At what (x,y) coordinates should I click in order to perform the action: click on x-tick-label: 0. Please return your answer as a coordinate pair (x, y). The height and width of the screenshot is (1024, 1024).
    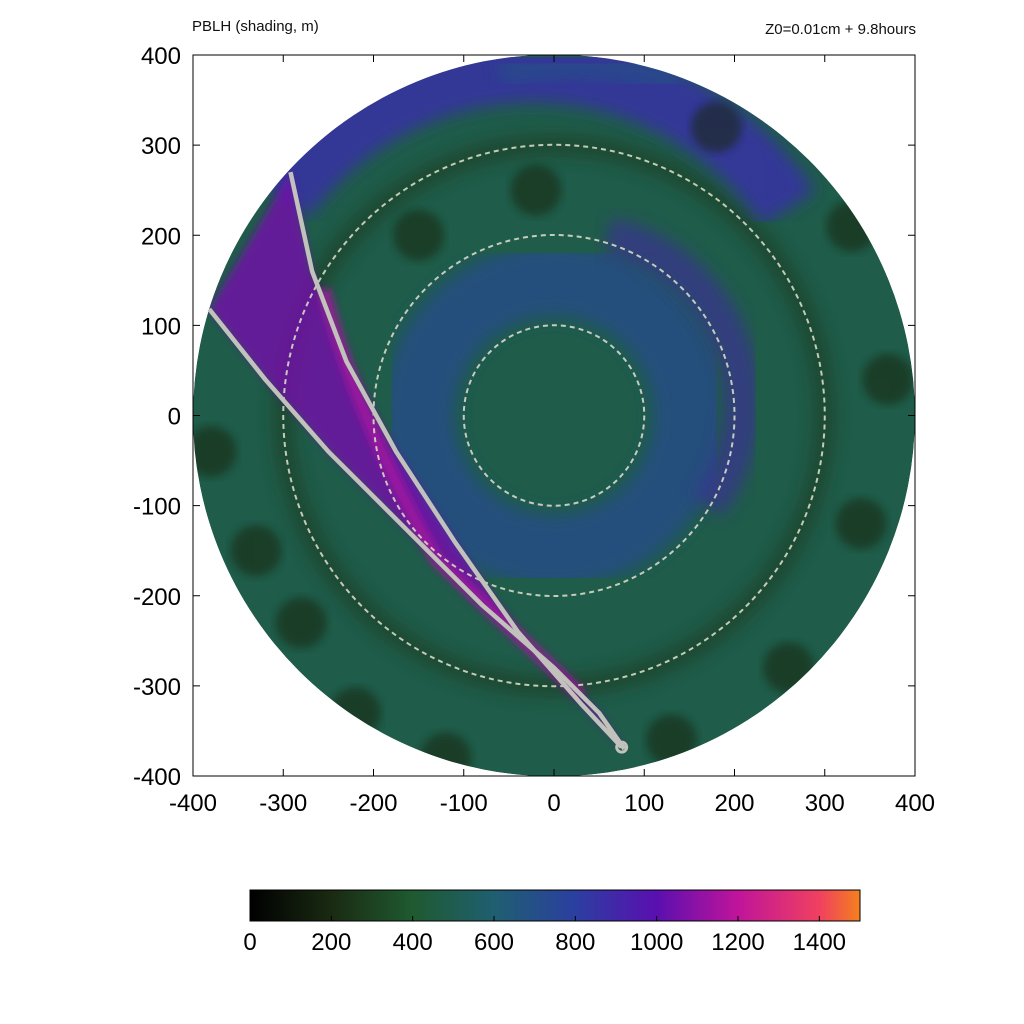
    Looking at the image, I should click on (553, 803).